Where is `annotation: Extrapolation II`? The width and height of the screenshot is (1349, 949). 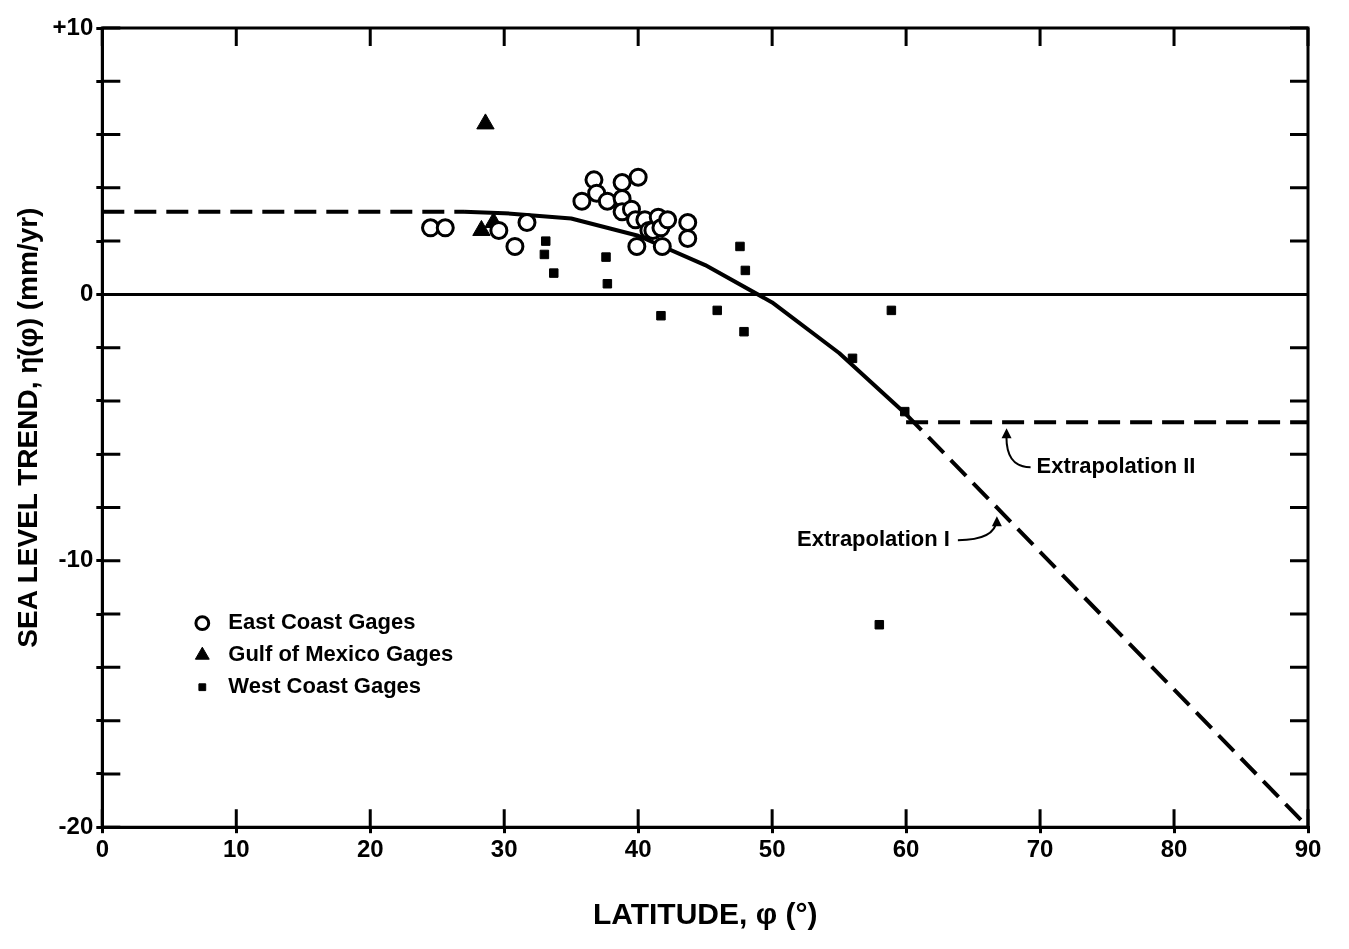
annotation: Extrapolation II is located at coordinates (1116, 466).